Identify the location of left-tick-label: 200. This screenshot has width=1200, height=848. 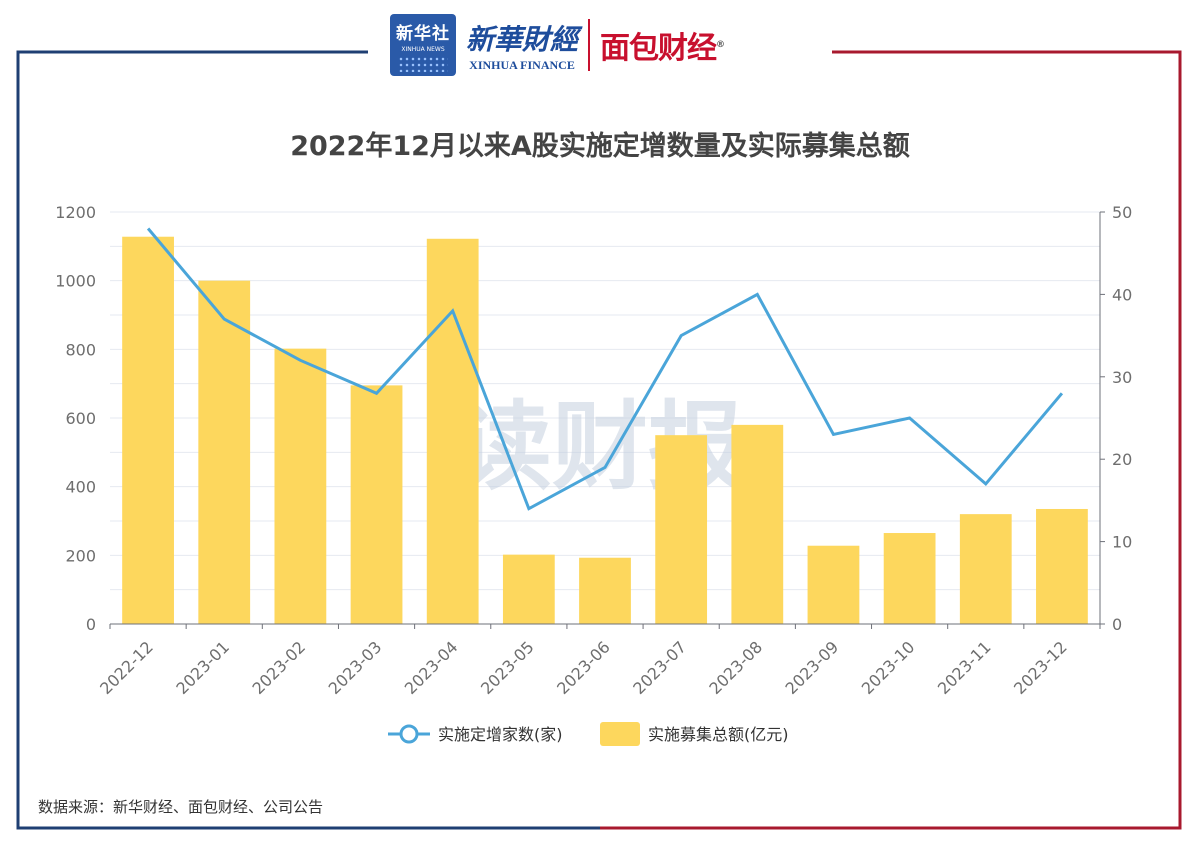
(80, 555).